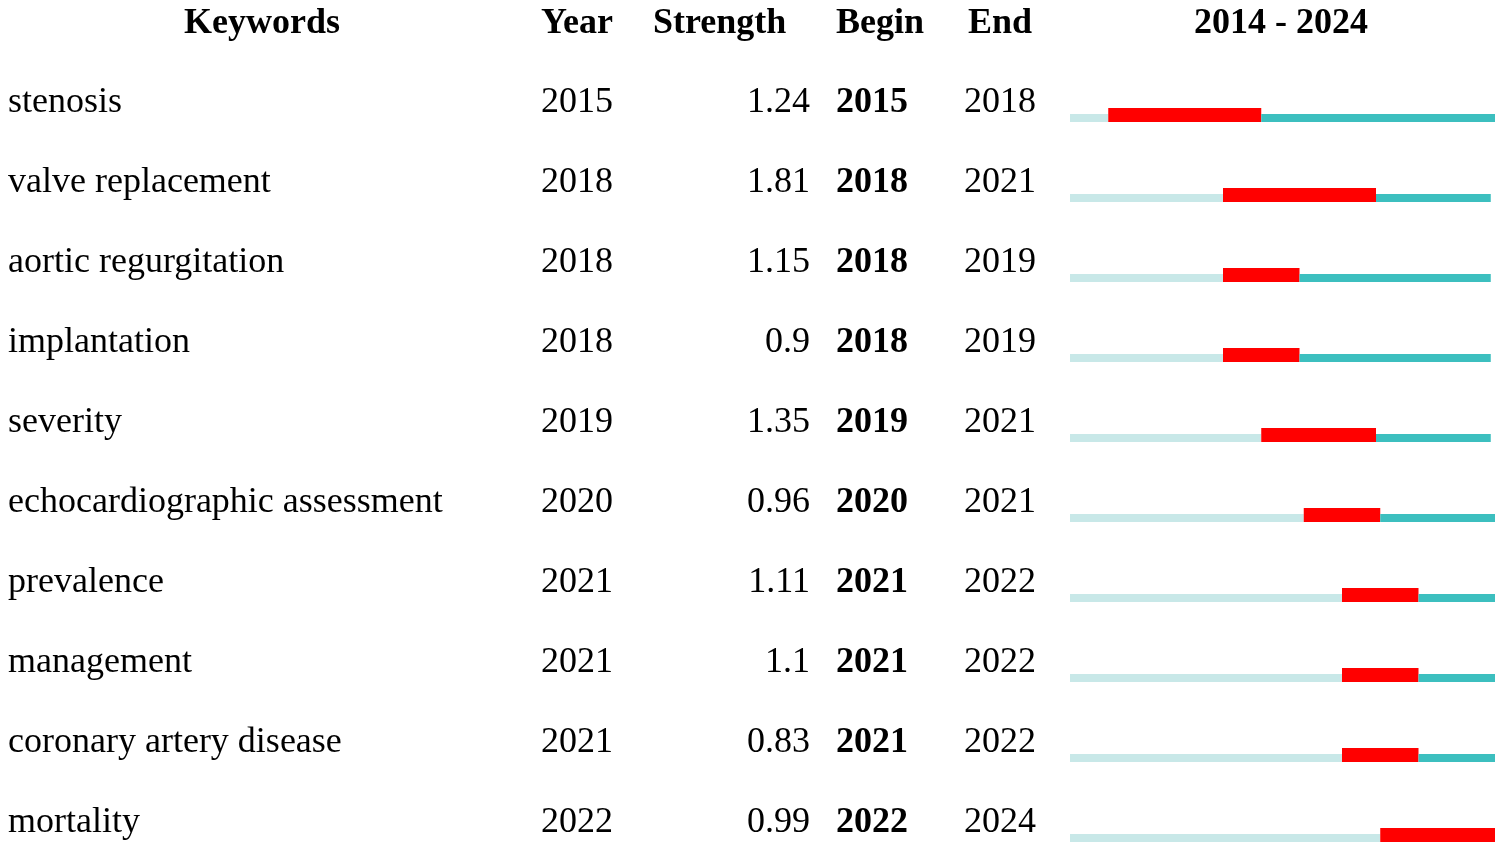  What do you see at coordinates (1281, 21) in the screenshot?
I see `chart-title: 2014 - 2024` at bounding box center [1281, 21].